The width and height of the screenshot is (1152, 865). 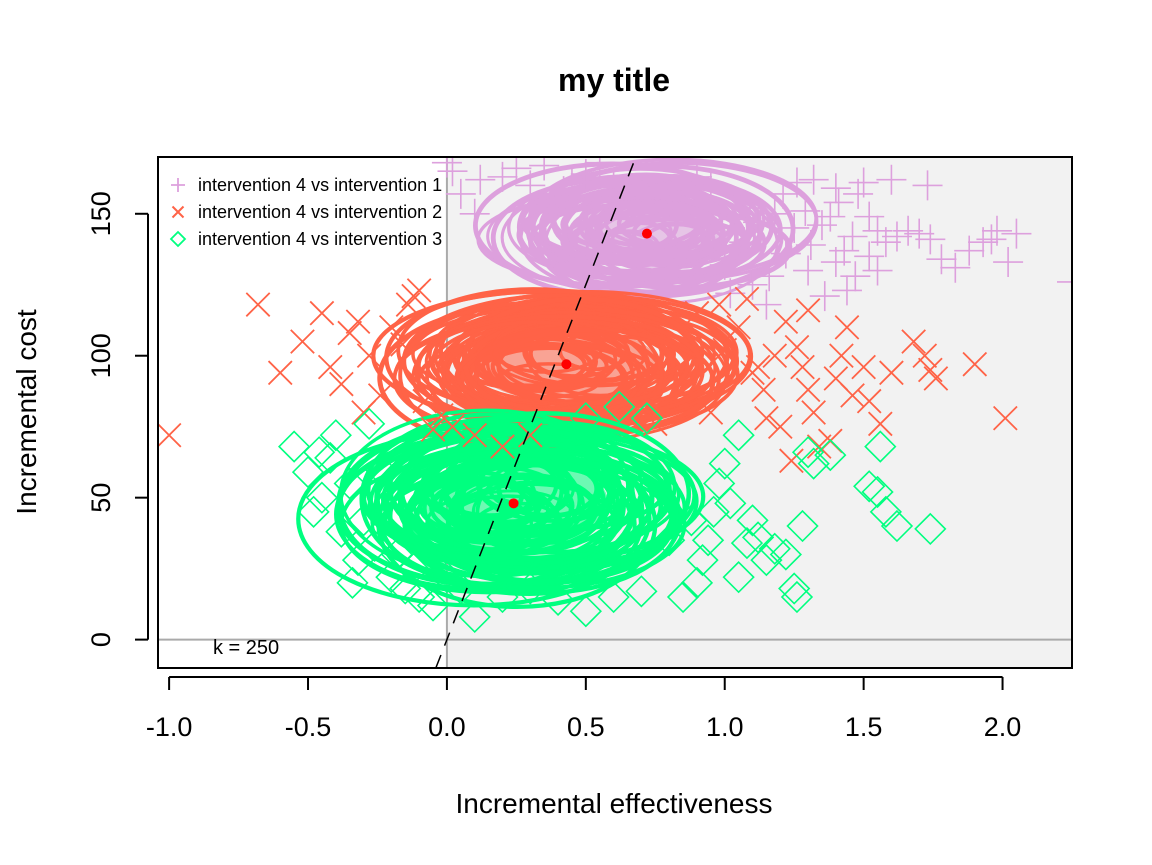 I want to click on y-tick-label: 0, so click(x=101, y=639).